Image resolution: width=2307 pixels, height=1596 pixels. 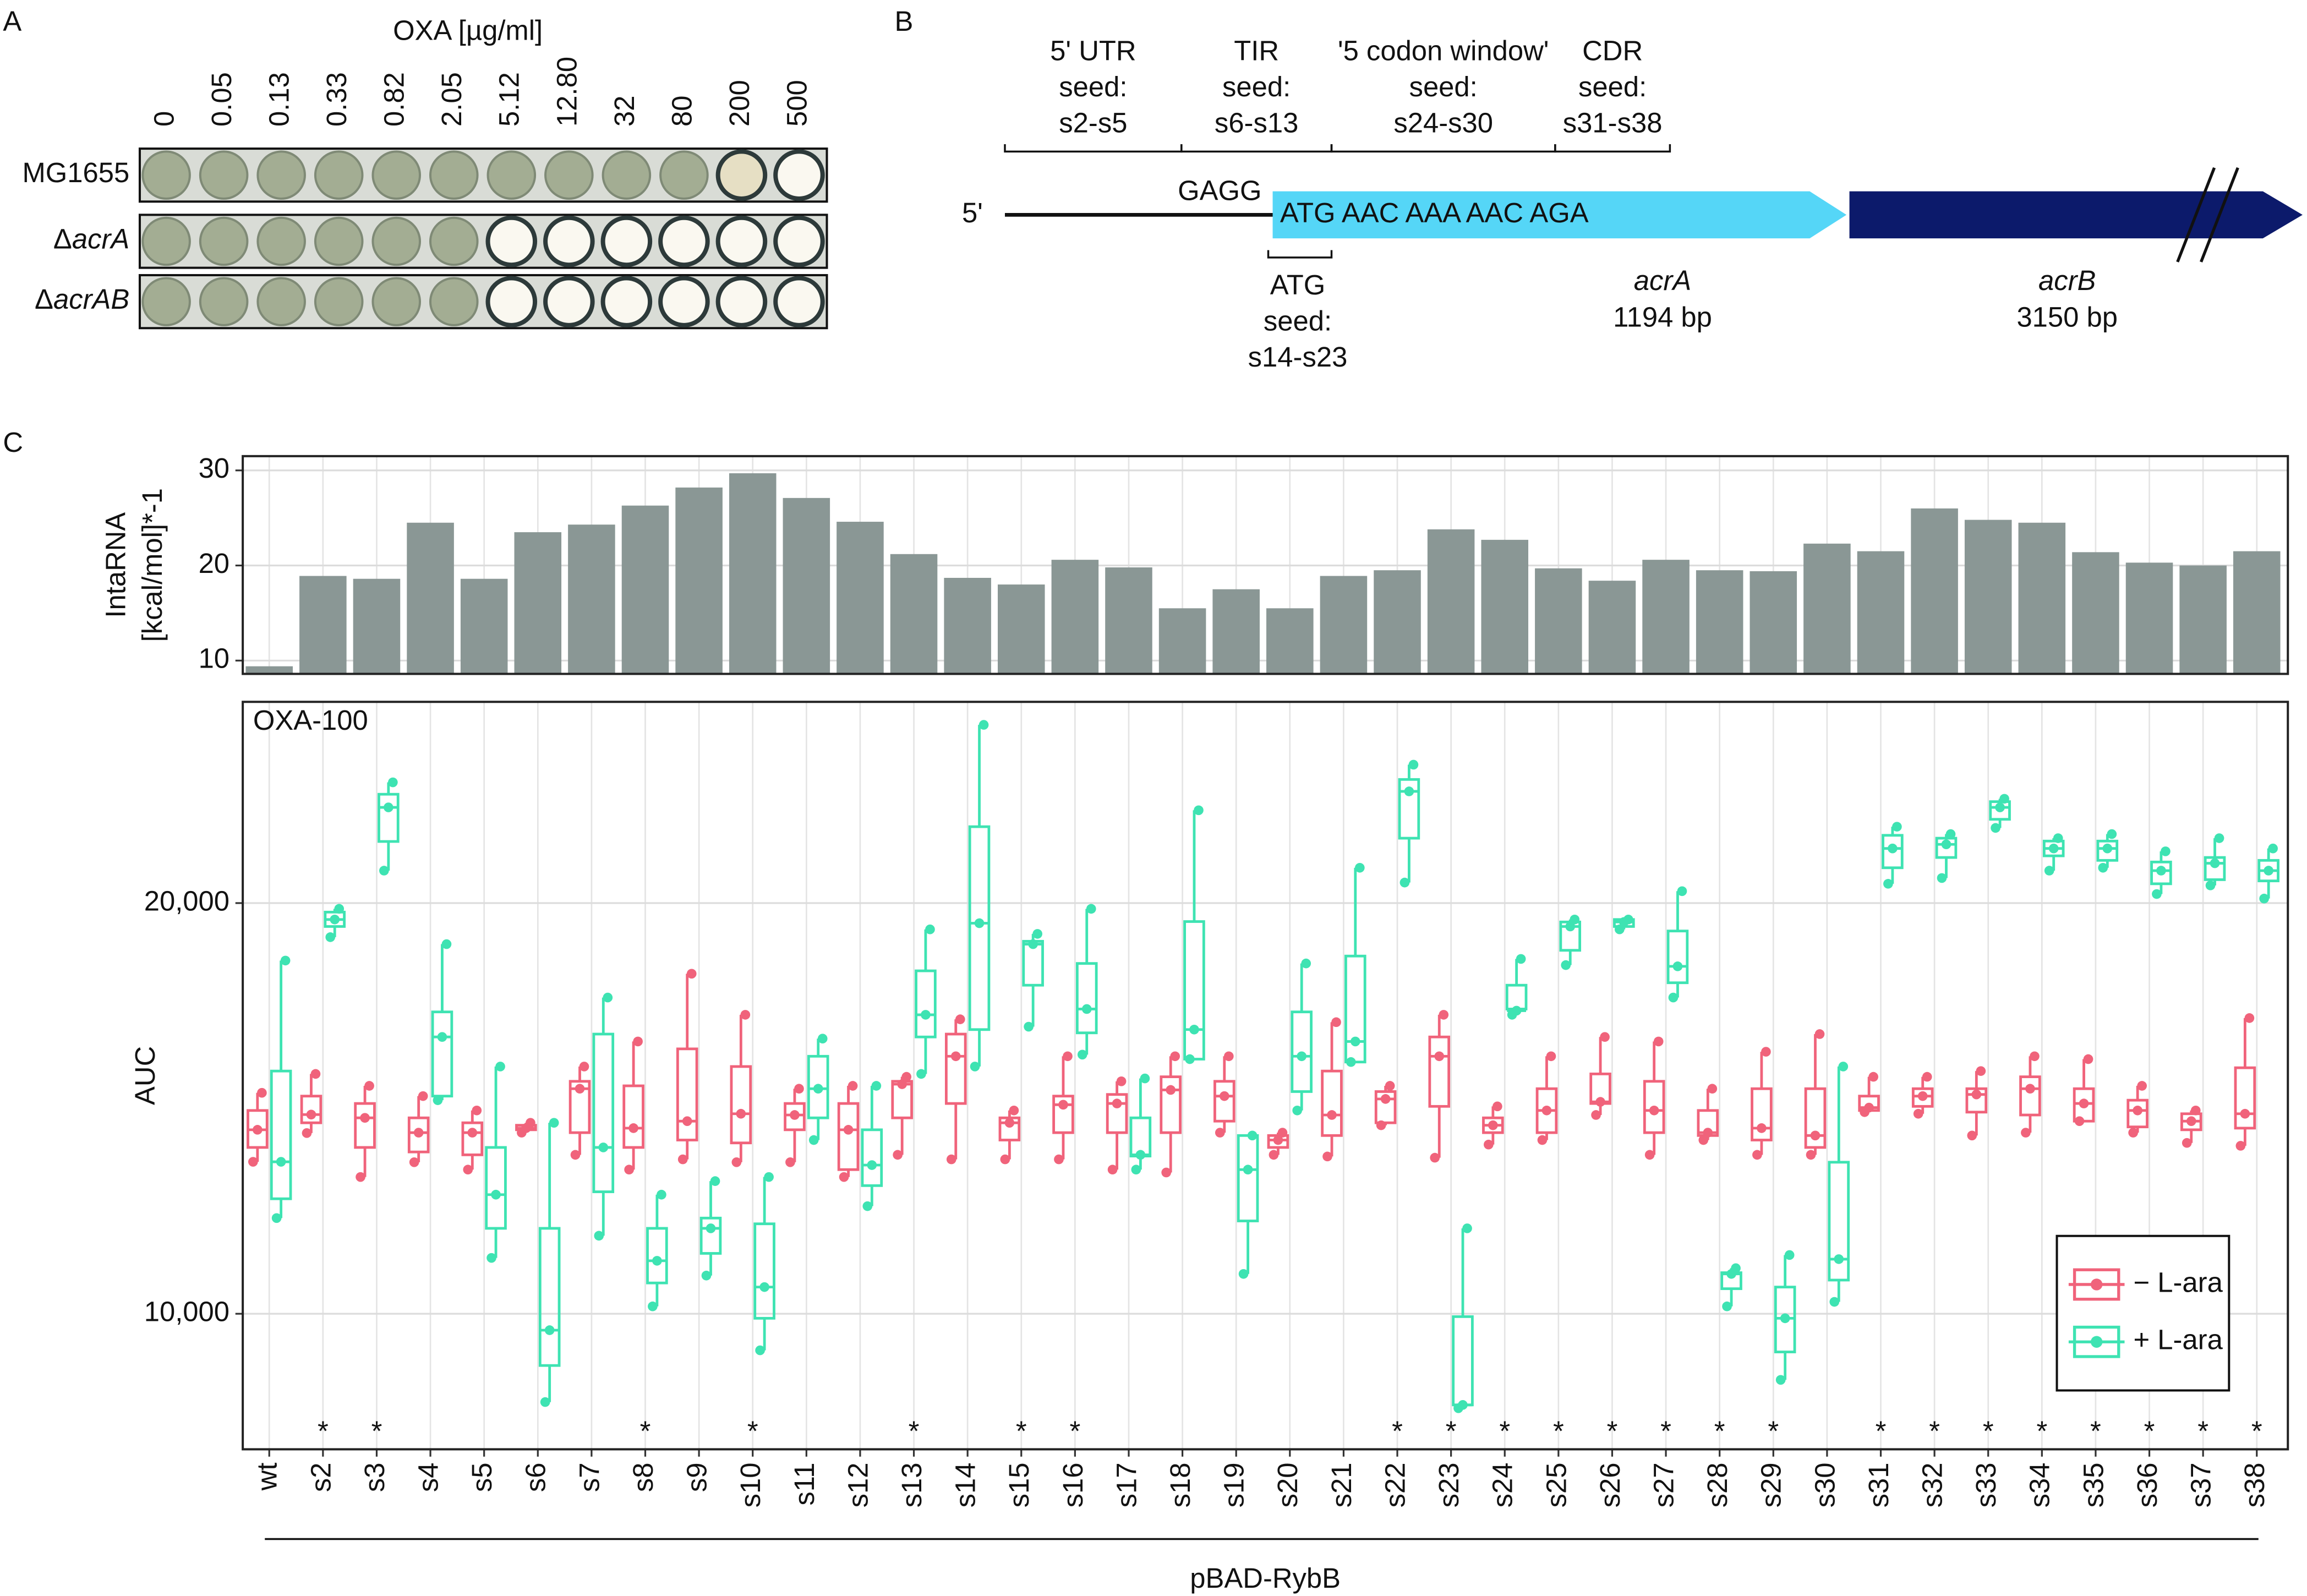 I want to click on x-tick-label: s5, so click(x=482, y=1477).